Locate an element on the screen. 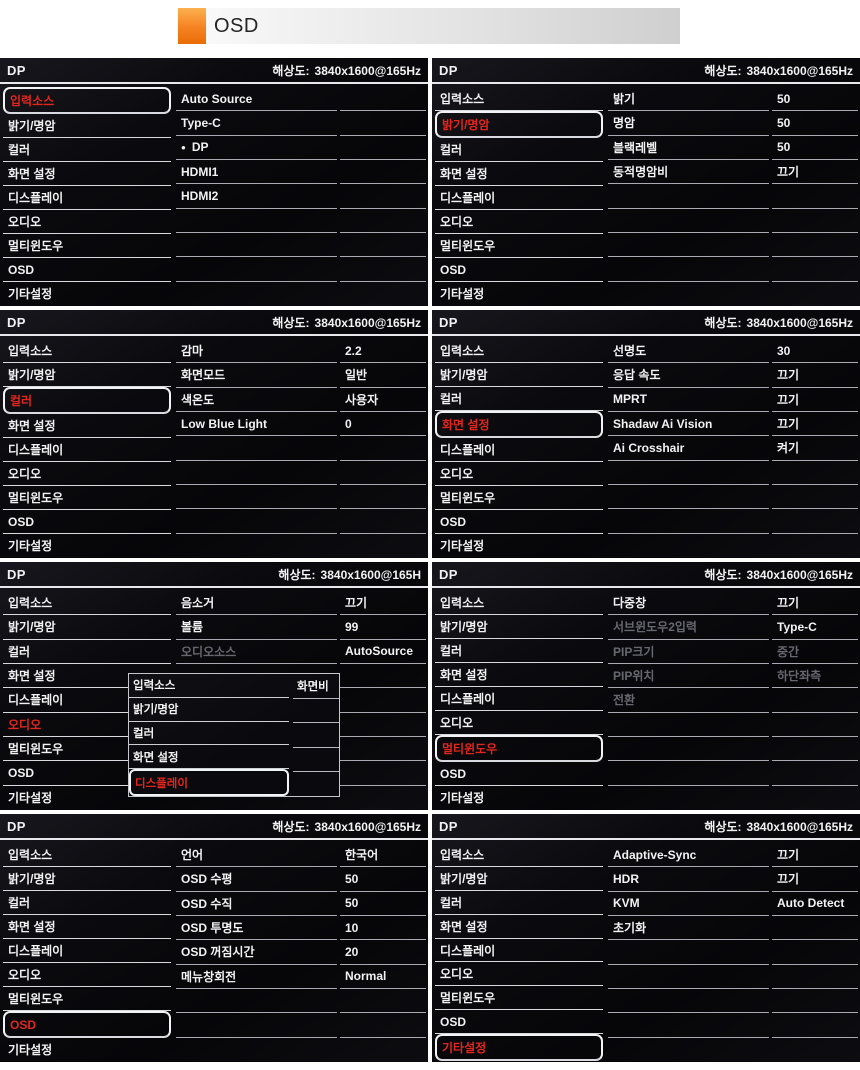 This screenshot has height=1070, width=860. submenu-item: 초기화 is located at coordinates (688, 928).